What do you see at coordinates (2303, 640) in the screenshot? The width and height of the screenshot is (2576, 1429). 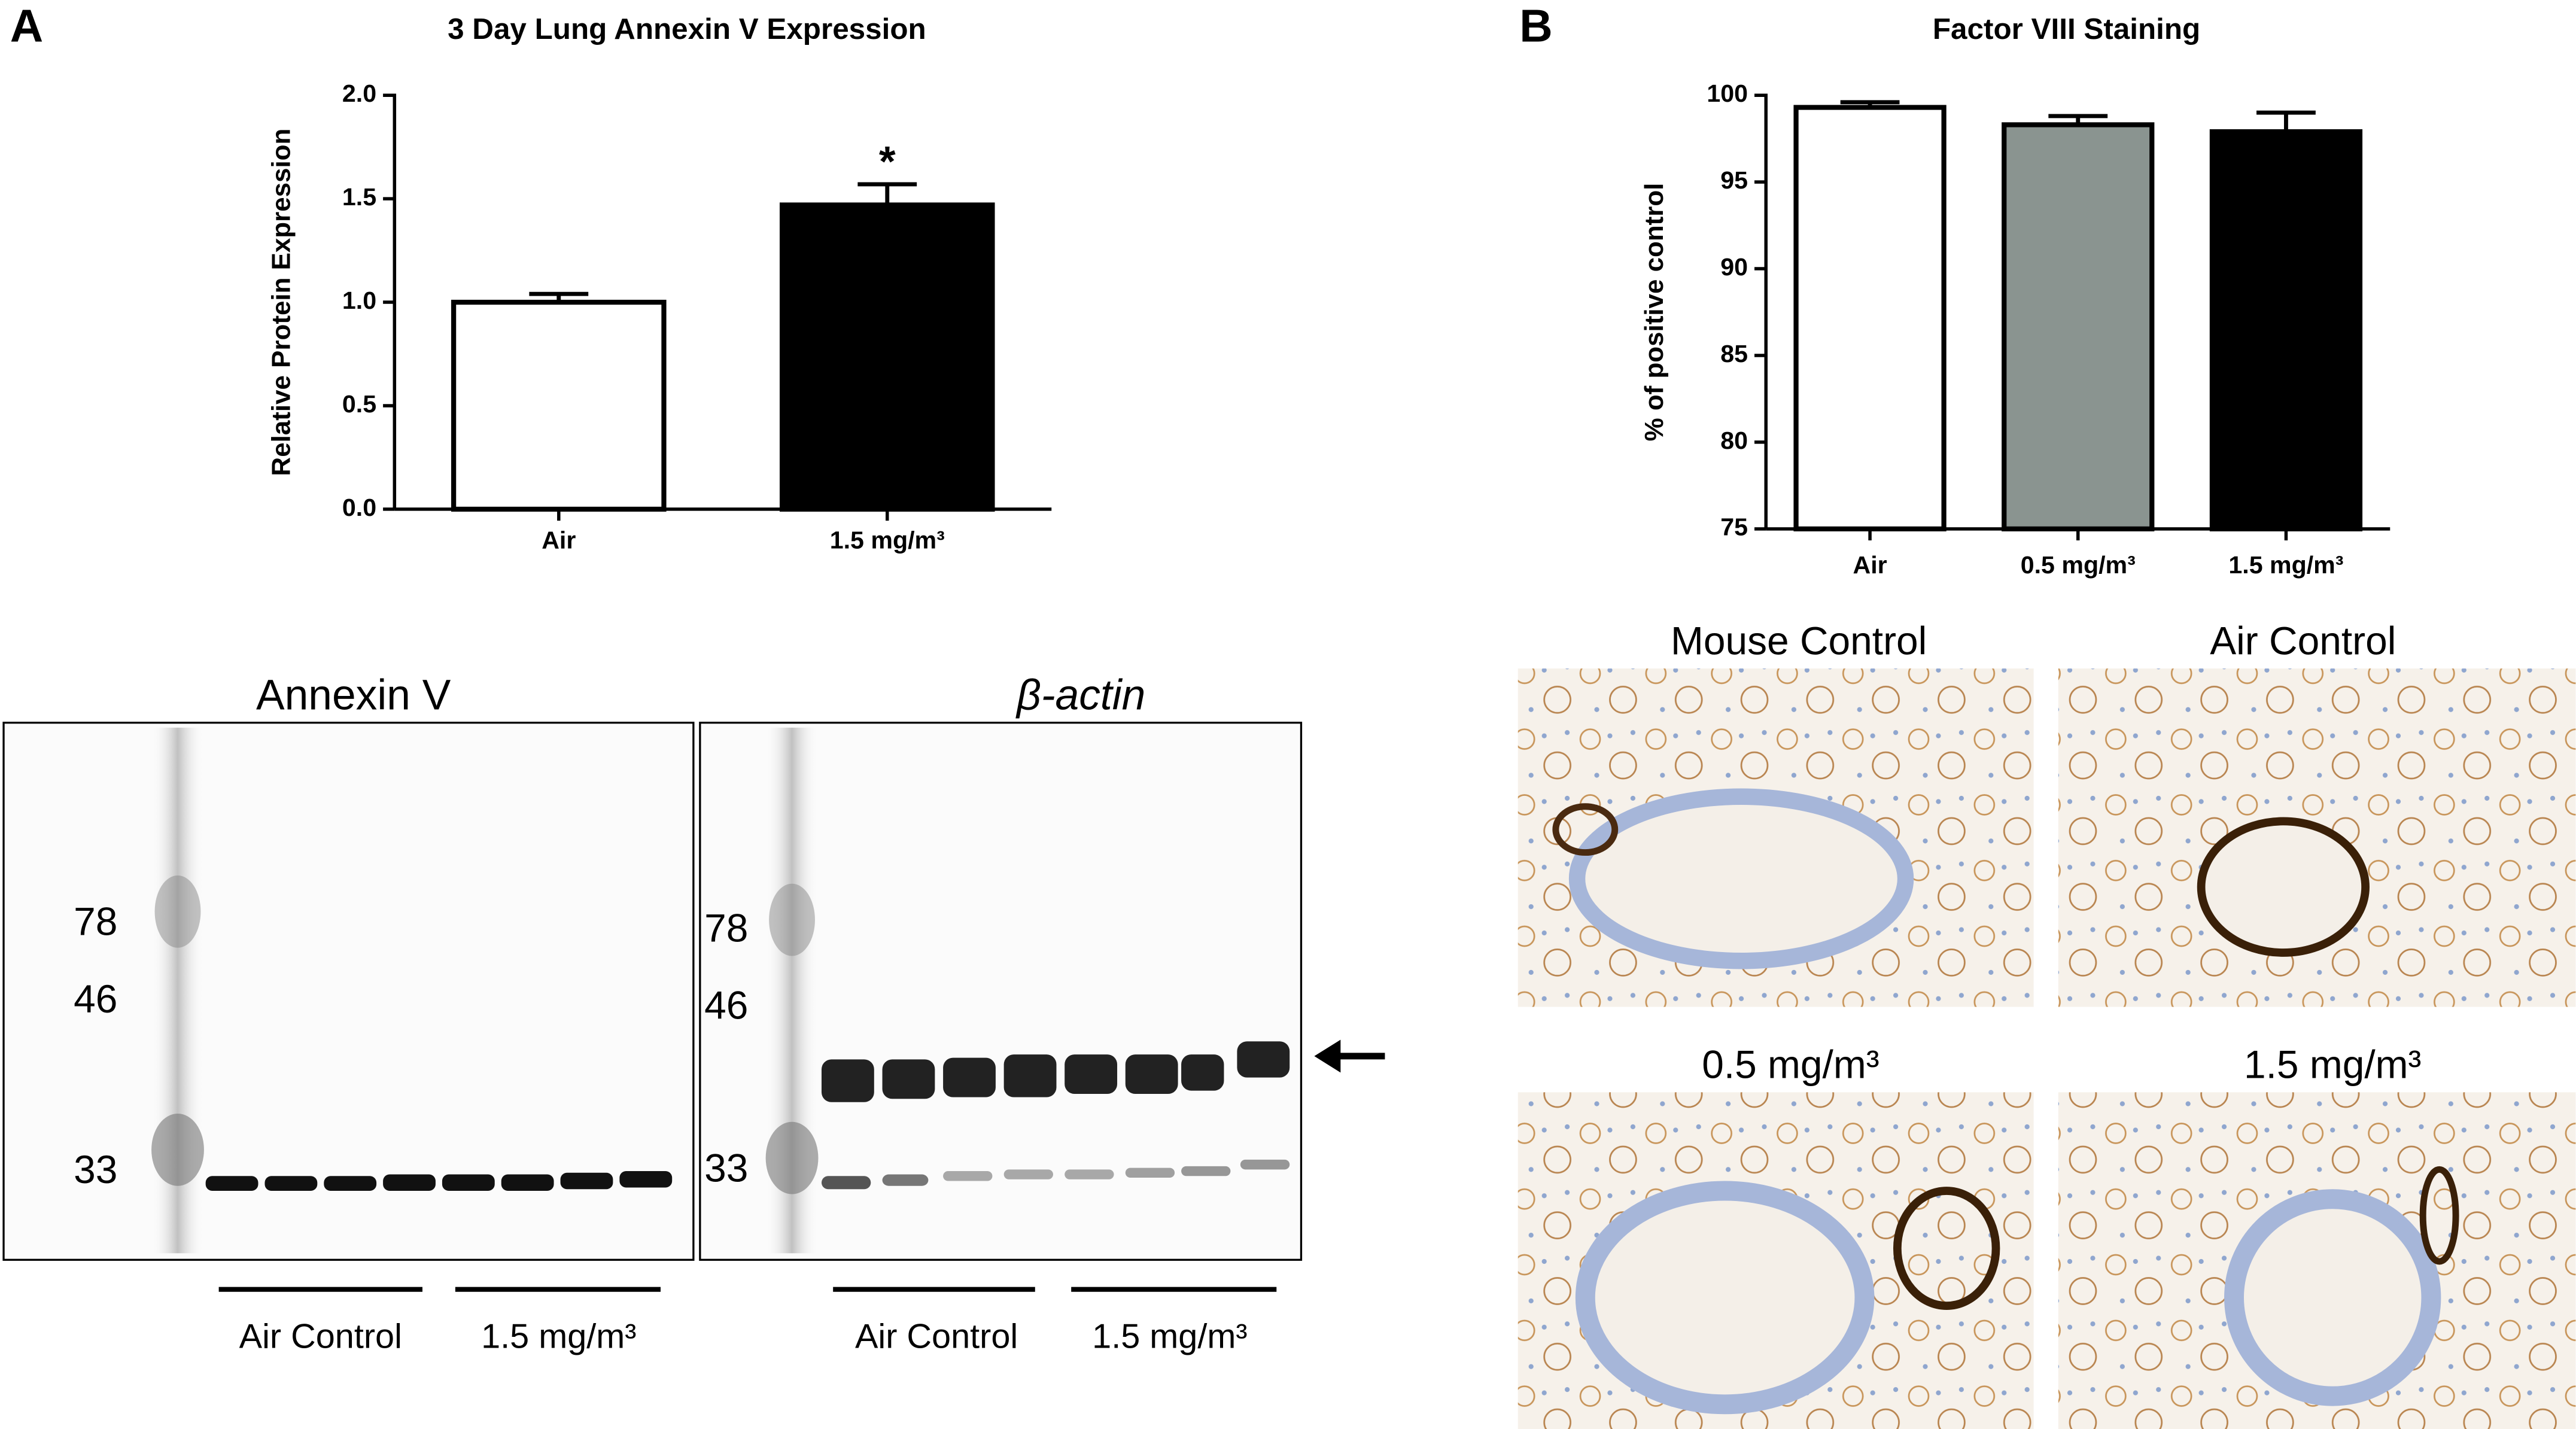 I see `micrograph-title: Air Control` at bounding box center [2303, 640].